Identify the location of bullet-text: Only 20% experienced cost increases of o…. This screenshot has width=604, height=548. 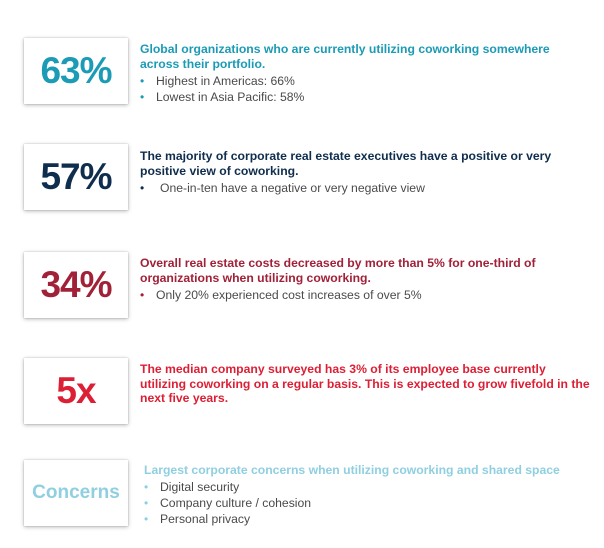
(289, 295).